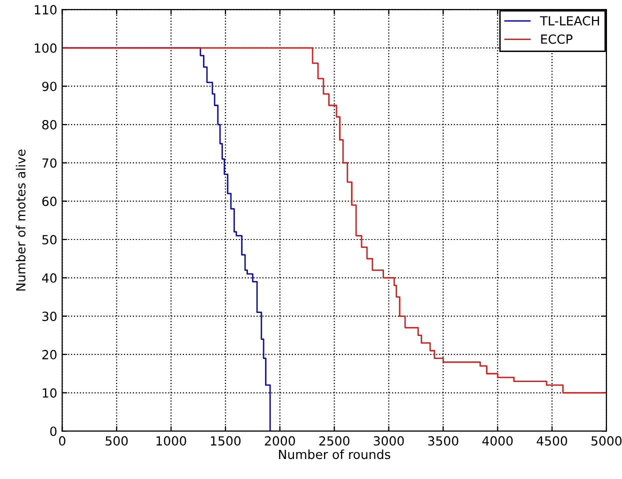 Image resolution: width=622 pixels, height=479 pixels. I want to click on y-axis-title: Number of motes alive, so click(21, 220).